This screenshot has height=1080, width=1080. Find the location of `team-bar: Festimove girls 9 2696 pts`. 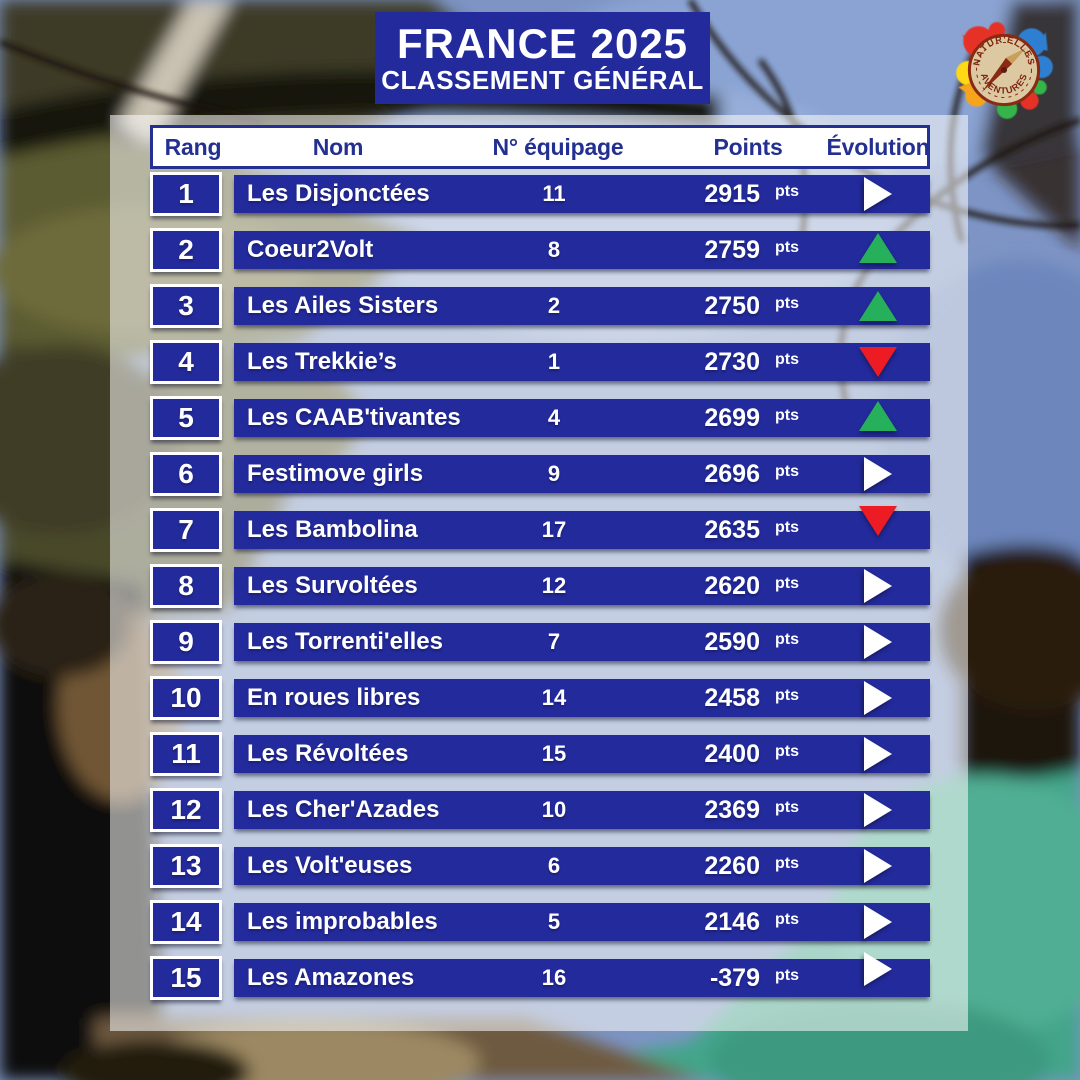

team-bar: Festimove girls 9 2696 pts is located at coordinates (582, 474).